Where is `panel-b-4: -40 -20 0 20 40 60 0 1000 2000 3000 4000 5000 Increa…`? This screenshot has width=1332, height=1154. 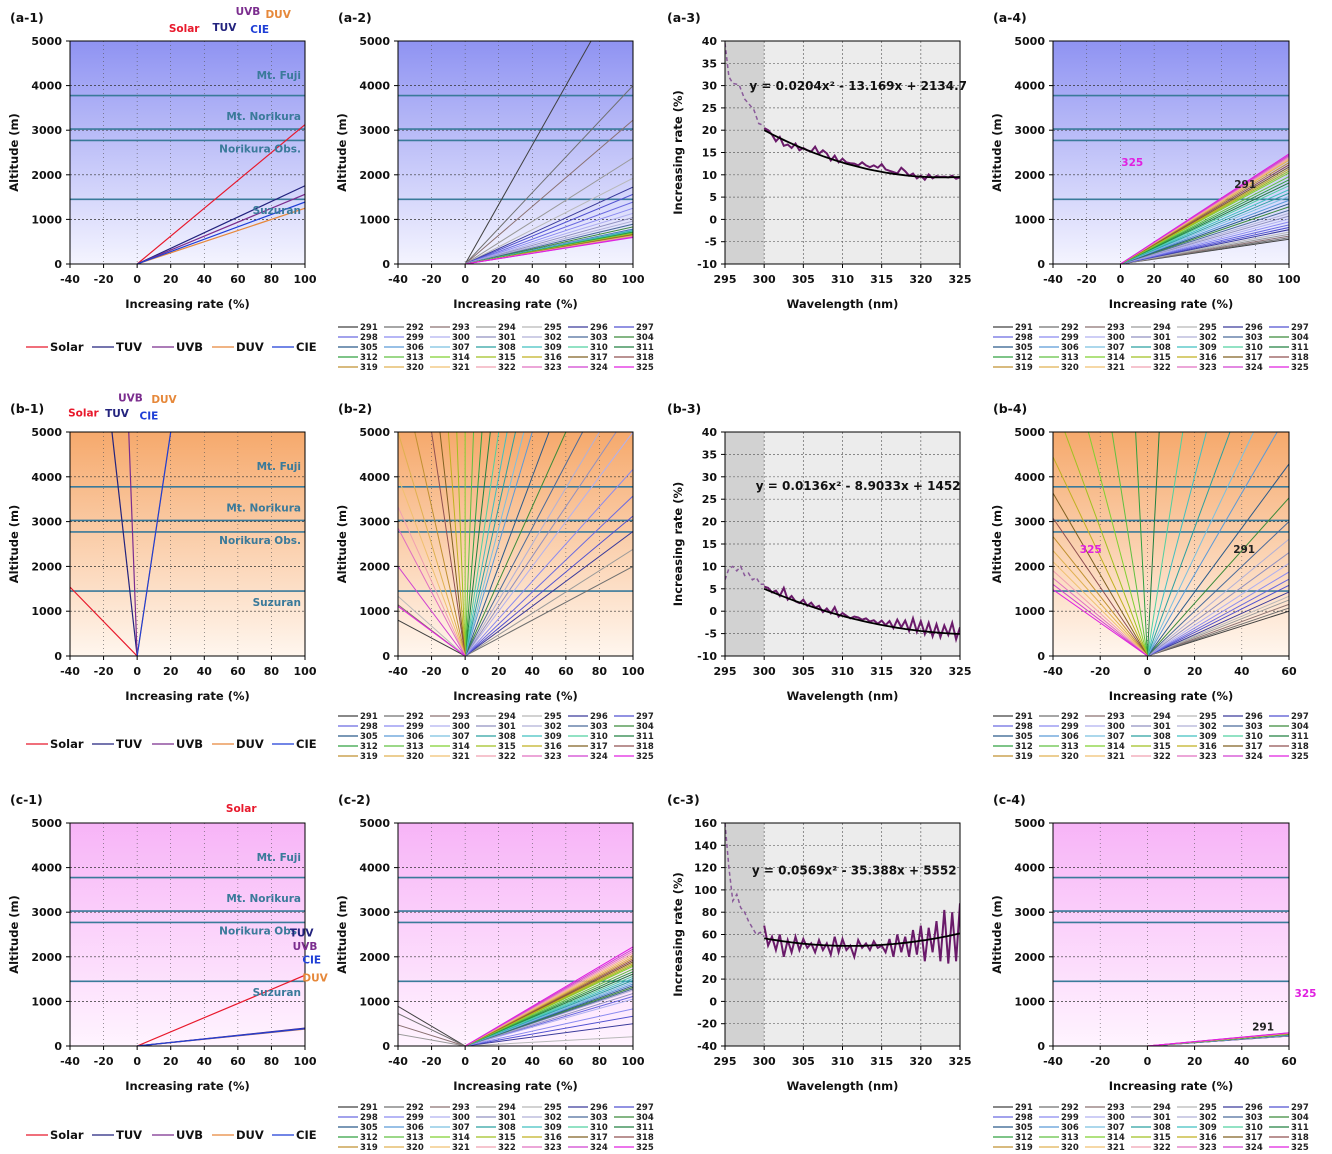 panel-b-4: -40 -20 0 20 40 60 0 1000 2000 3000 4000 5000 Increa… is located at coordinates (1149, 581).